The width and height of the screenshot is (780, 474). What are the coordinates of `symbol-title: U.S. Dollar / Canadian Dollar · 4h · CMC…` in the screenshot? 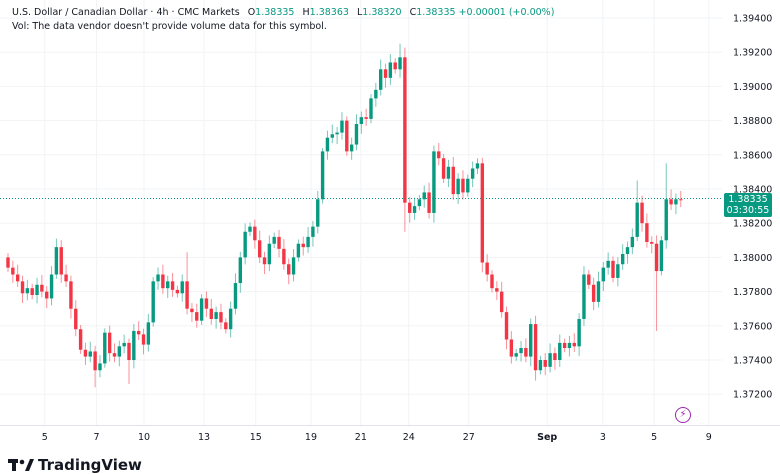 It's located at (126, 12).